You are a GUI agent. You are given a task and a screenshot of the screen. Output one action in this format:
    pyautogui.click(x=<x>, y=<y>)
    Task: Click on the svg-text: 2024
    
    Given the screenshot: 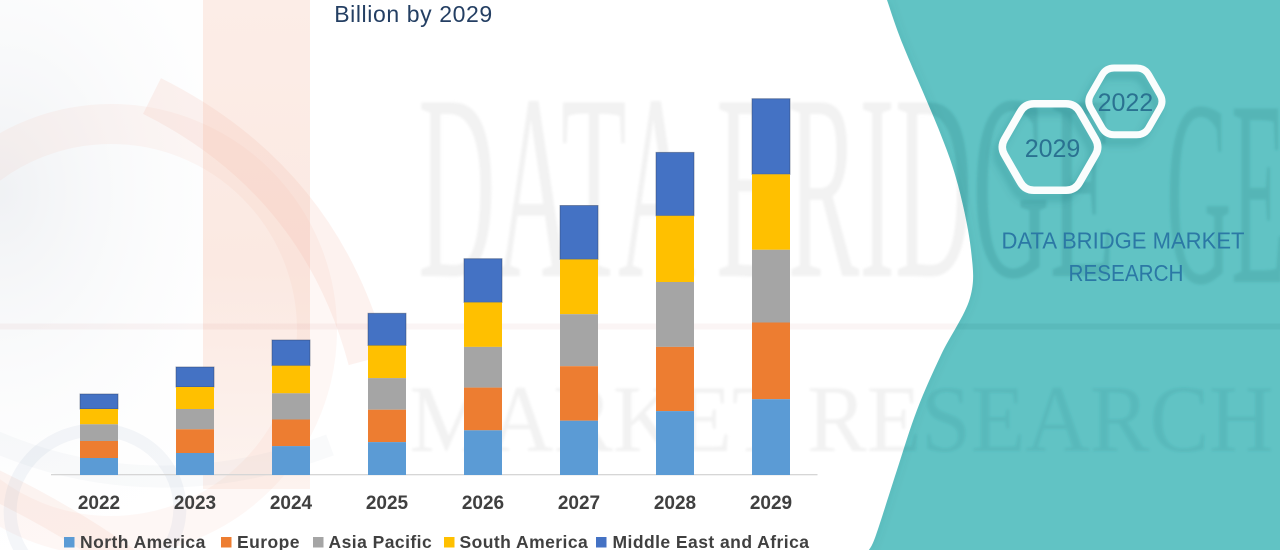 What is the action you would take?
    pyautogui.click(x=291, y=503)
    